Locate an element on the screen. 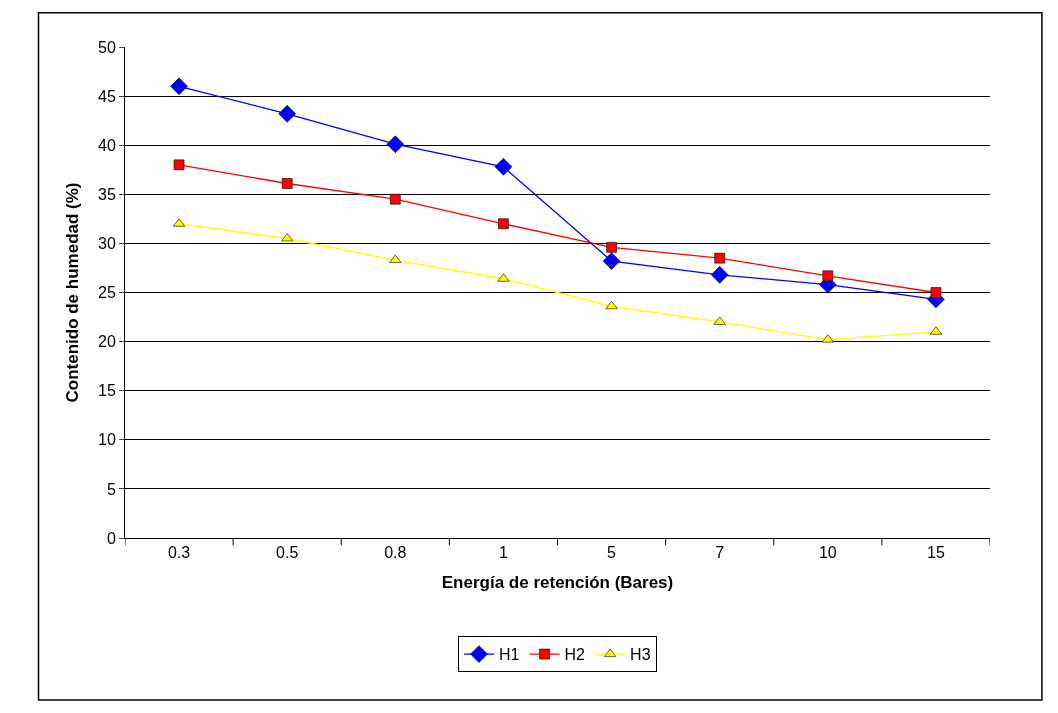  x-tick-label: 0.8 is located at coordinates (395, 553).